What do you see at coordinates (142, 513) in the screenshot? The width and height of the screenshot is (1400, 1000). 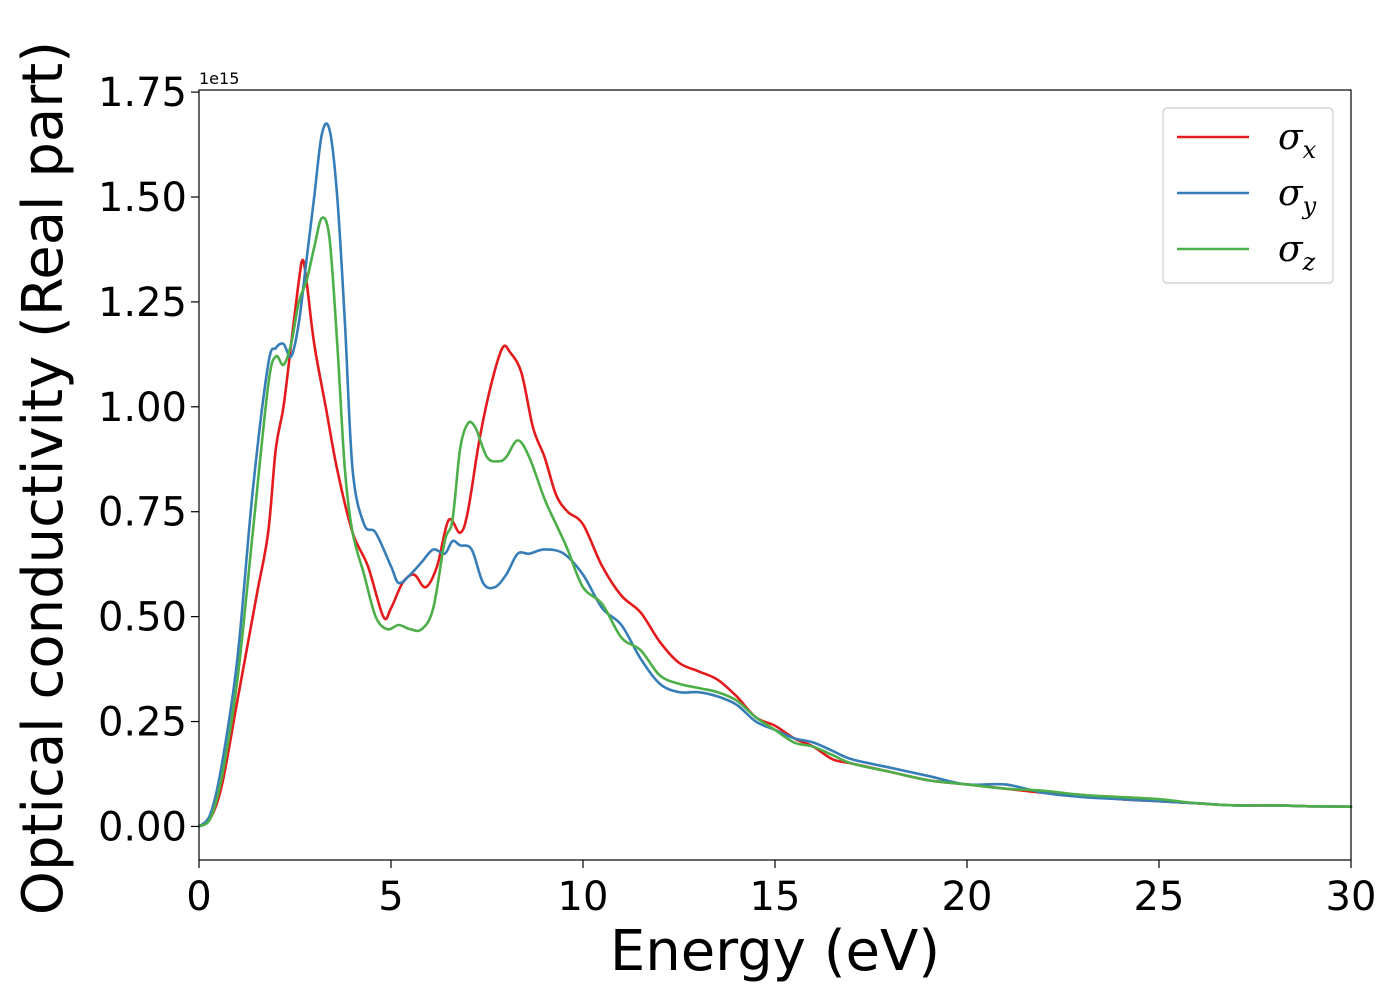 I see `y-tick-label: 0.75` at bounding box center [142, 513].